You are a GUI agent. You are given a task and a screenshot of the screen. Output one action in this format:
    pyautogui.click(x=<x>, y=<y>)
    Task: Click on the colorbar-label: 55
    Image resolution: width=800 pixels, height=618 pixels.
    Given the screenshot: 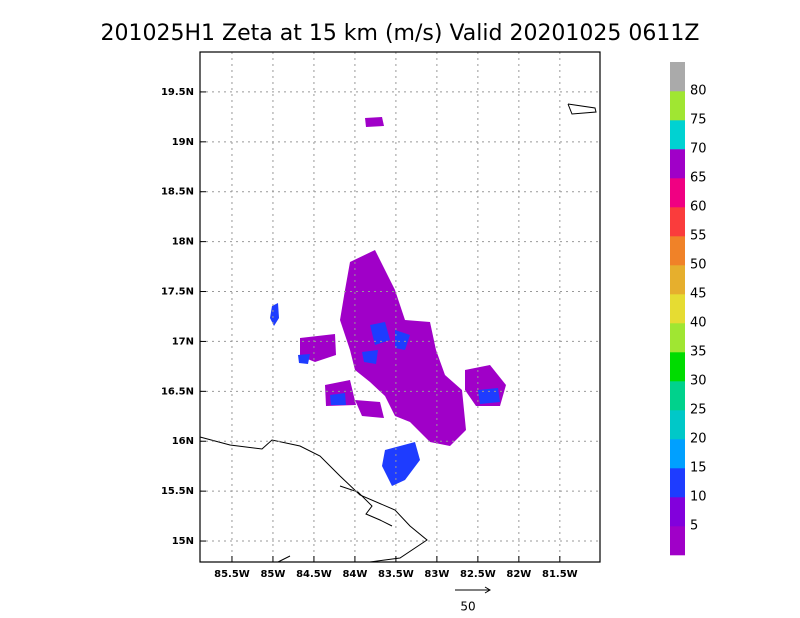 What is the action you would take?
    pyautogui.click(x=698, y=236)
    